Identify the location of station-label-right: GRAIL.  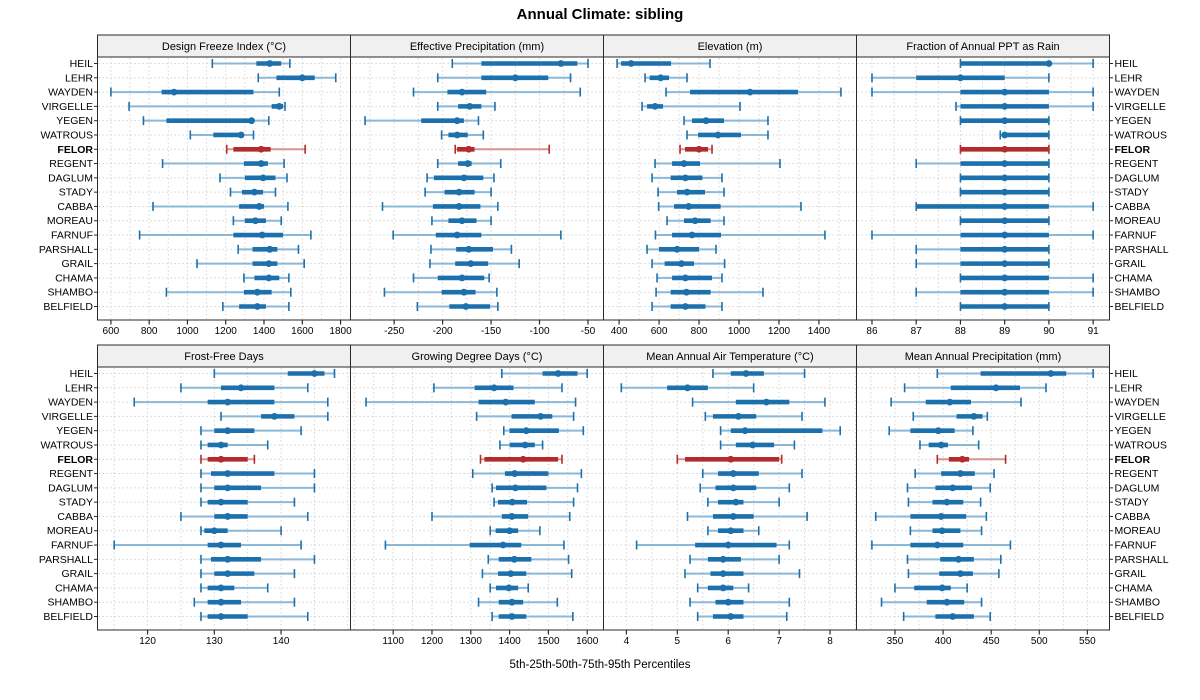
(1131, 264).